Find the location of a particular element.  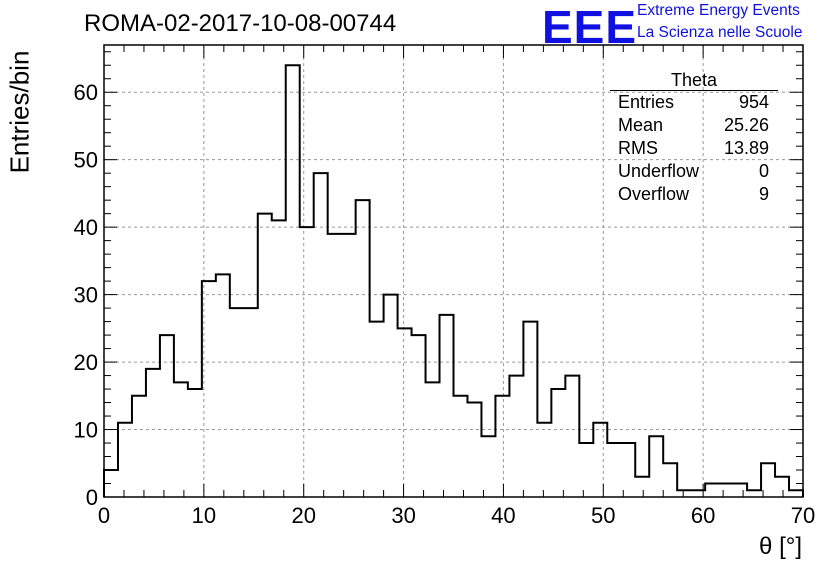

x-tick-label: 20 is located at coordinates (303, 515).